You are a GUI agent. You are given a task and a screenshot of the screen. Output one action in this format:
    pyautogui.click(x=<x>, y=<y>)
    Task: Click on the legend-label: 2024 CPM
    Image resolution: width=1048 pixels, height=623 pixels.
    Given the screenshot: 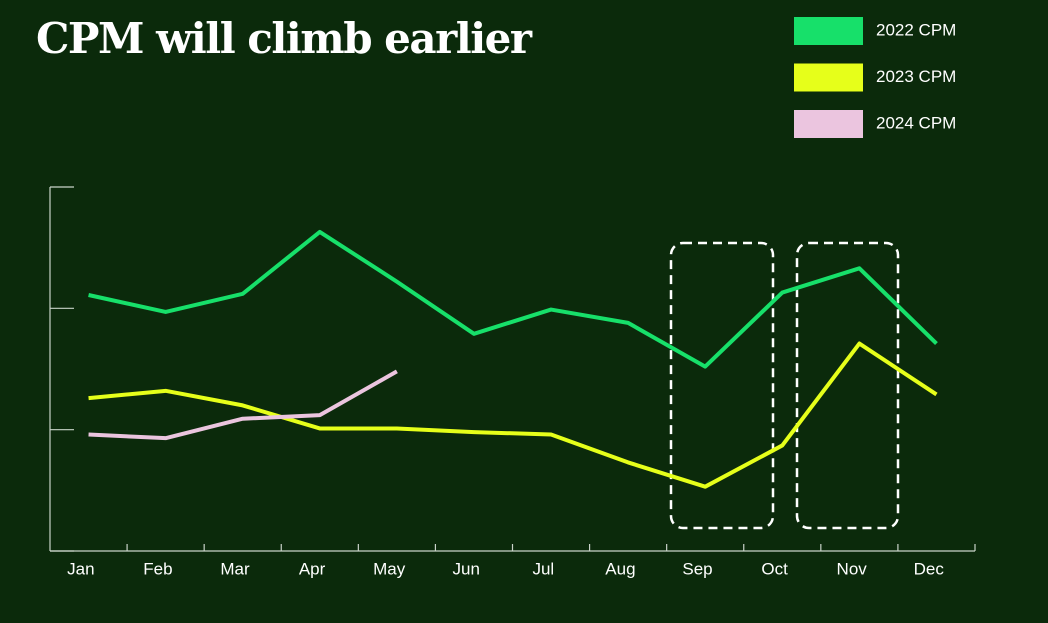 What is the action you would take?
    pyautogui.click(x=916, y=122)
    